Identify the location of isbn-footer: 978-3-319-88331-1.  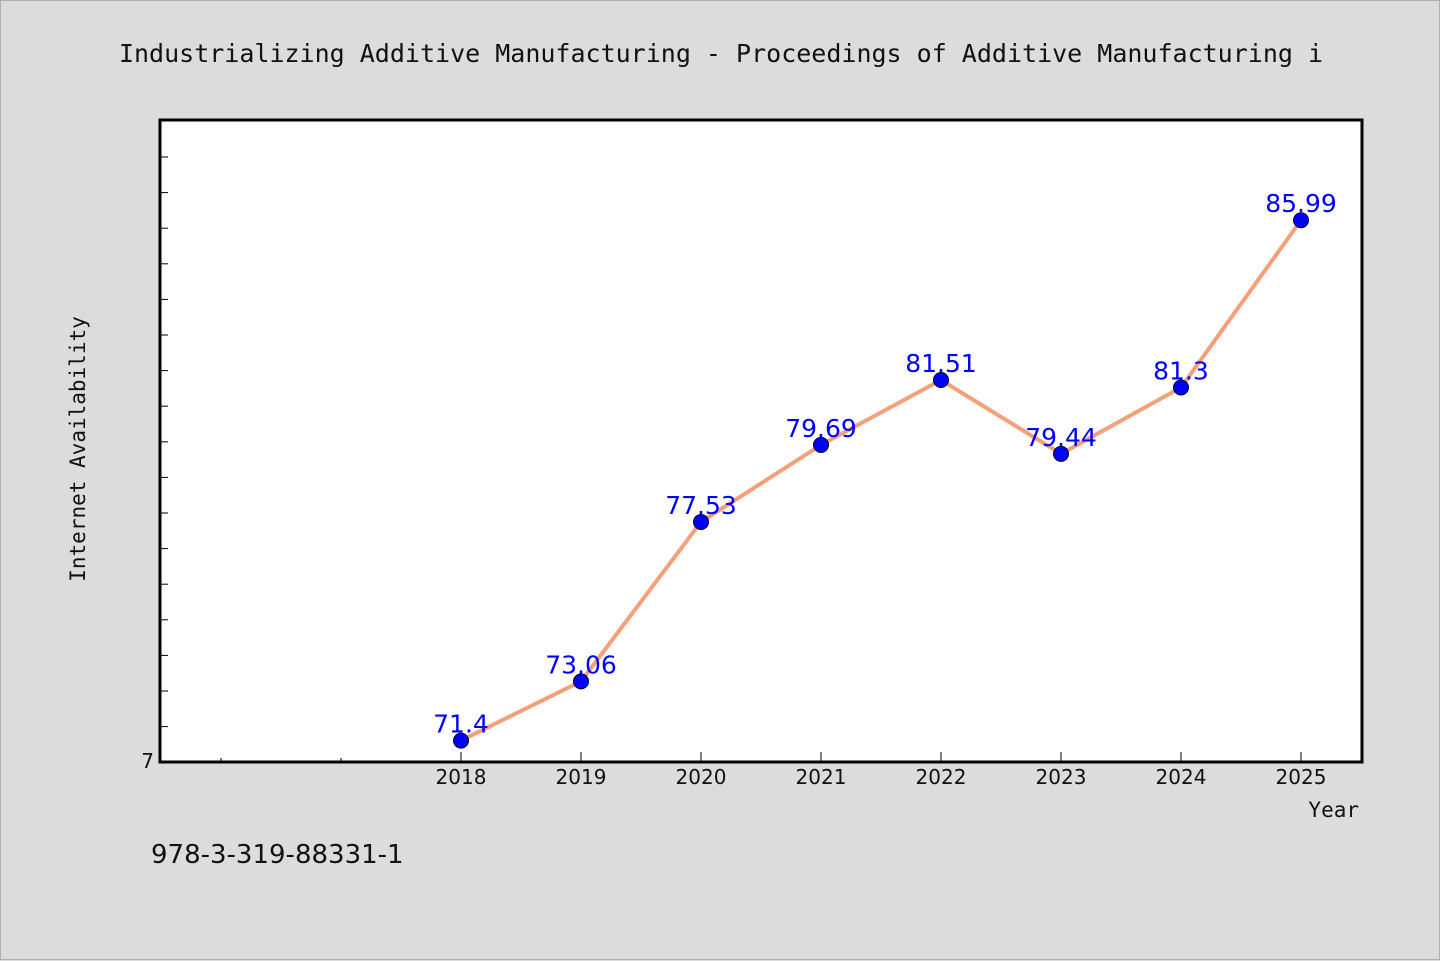
(277, 855).